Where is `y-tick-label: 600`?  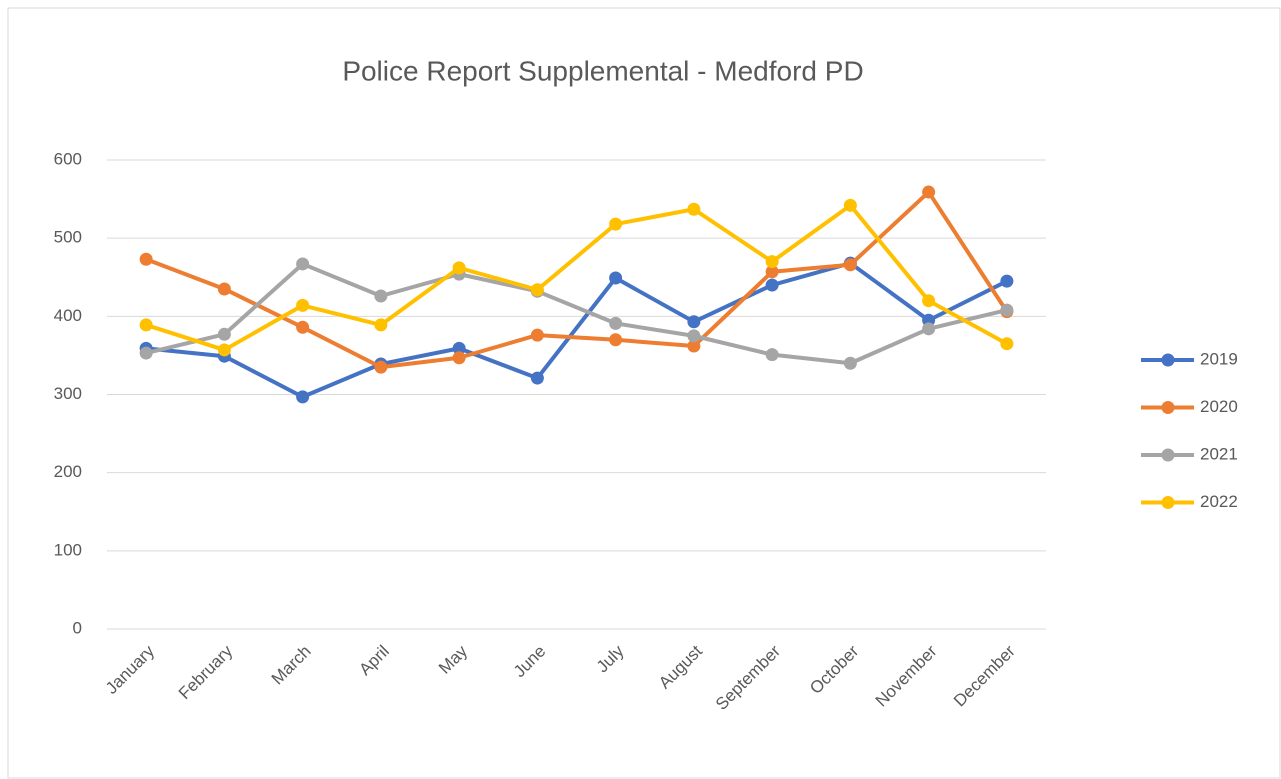 y-tick-label: 600 is located at coordinates (68, 158).